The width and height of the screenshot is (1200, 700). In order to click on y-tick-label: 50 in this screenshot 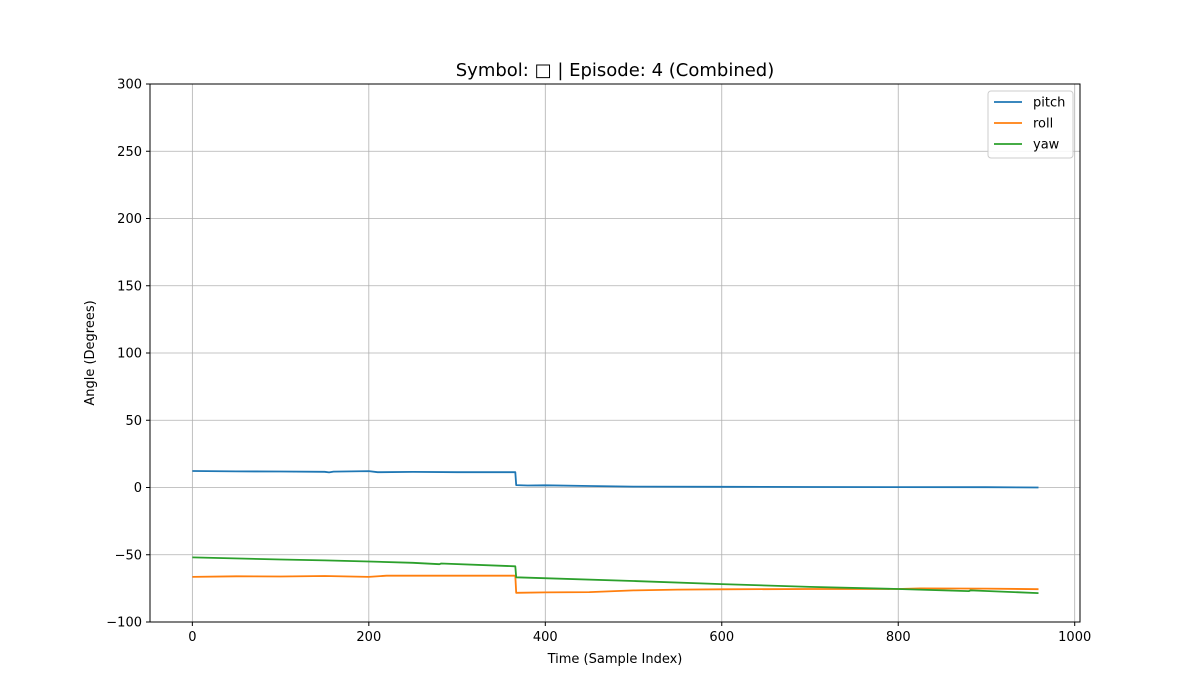, I will do `click(133, 421)`.